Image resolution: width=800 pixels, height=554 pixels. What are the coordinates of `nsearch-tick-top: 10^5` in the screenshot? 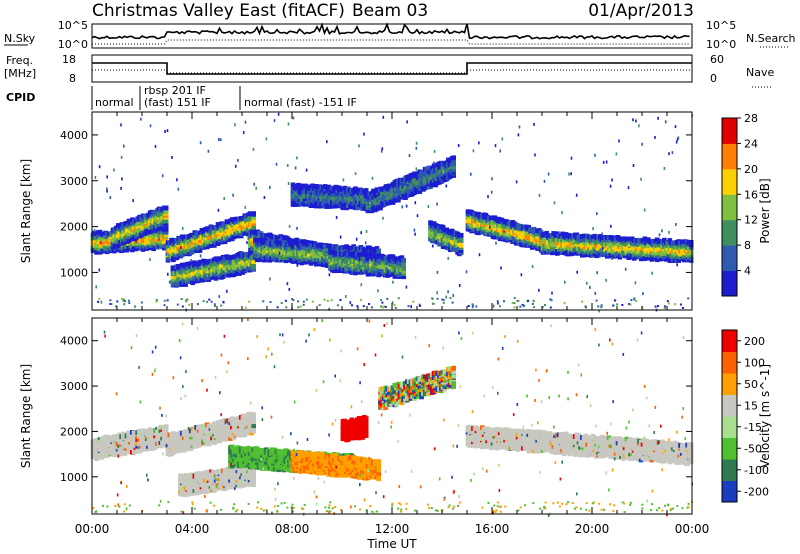 It's located at (721, 25).